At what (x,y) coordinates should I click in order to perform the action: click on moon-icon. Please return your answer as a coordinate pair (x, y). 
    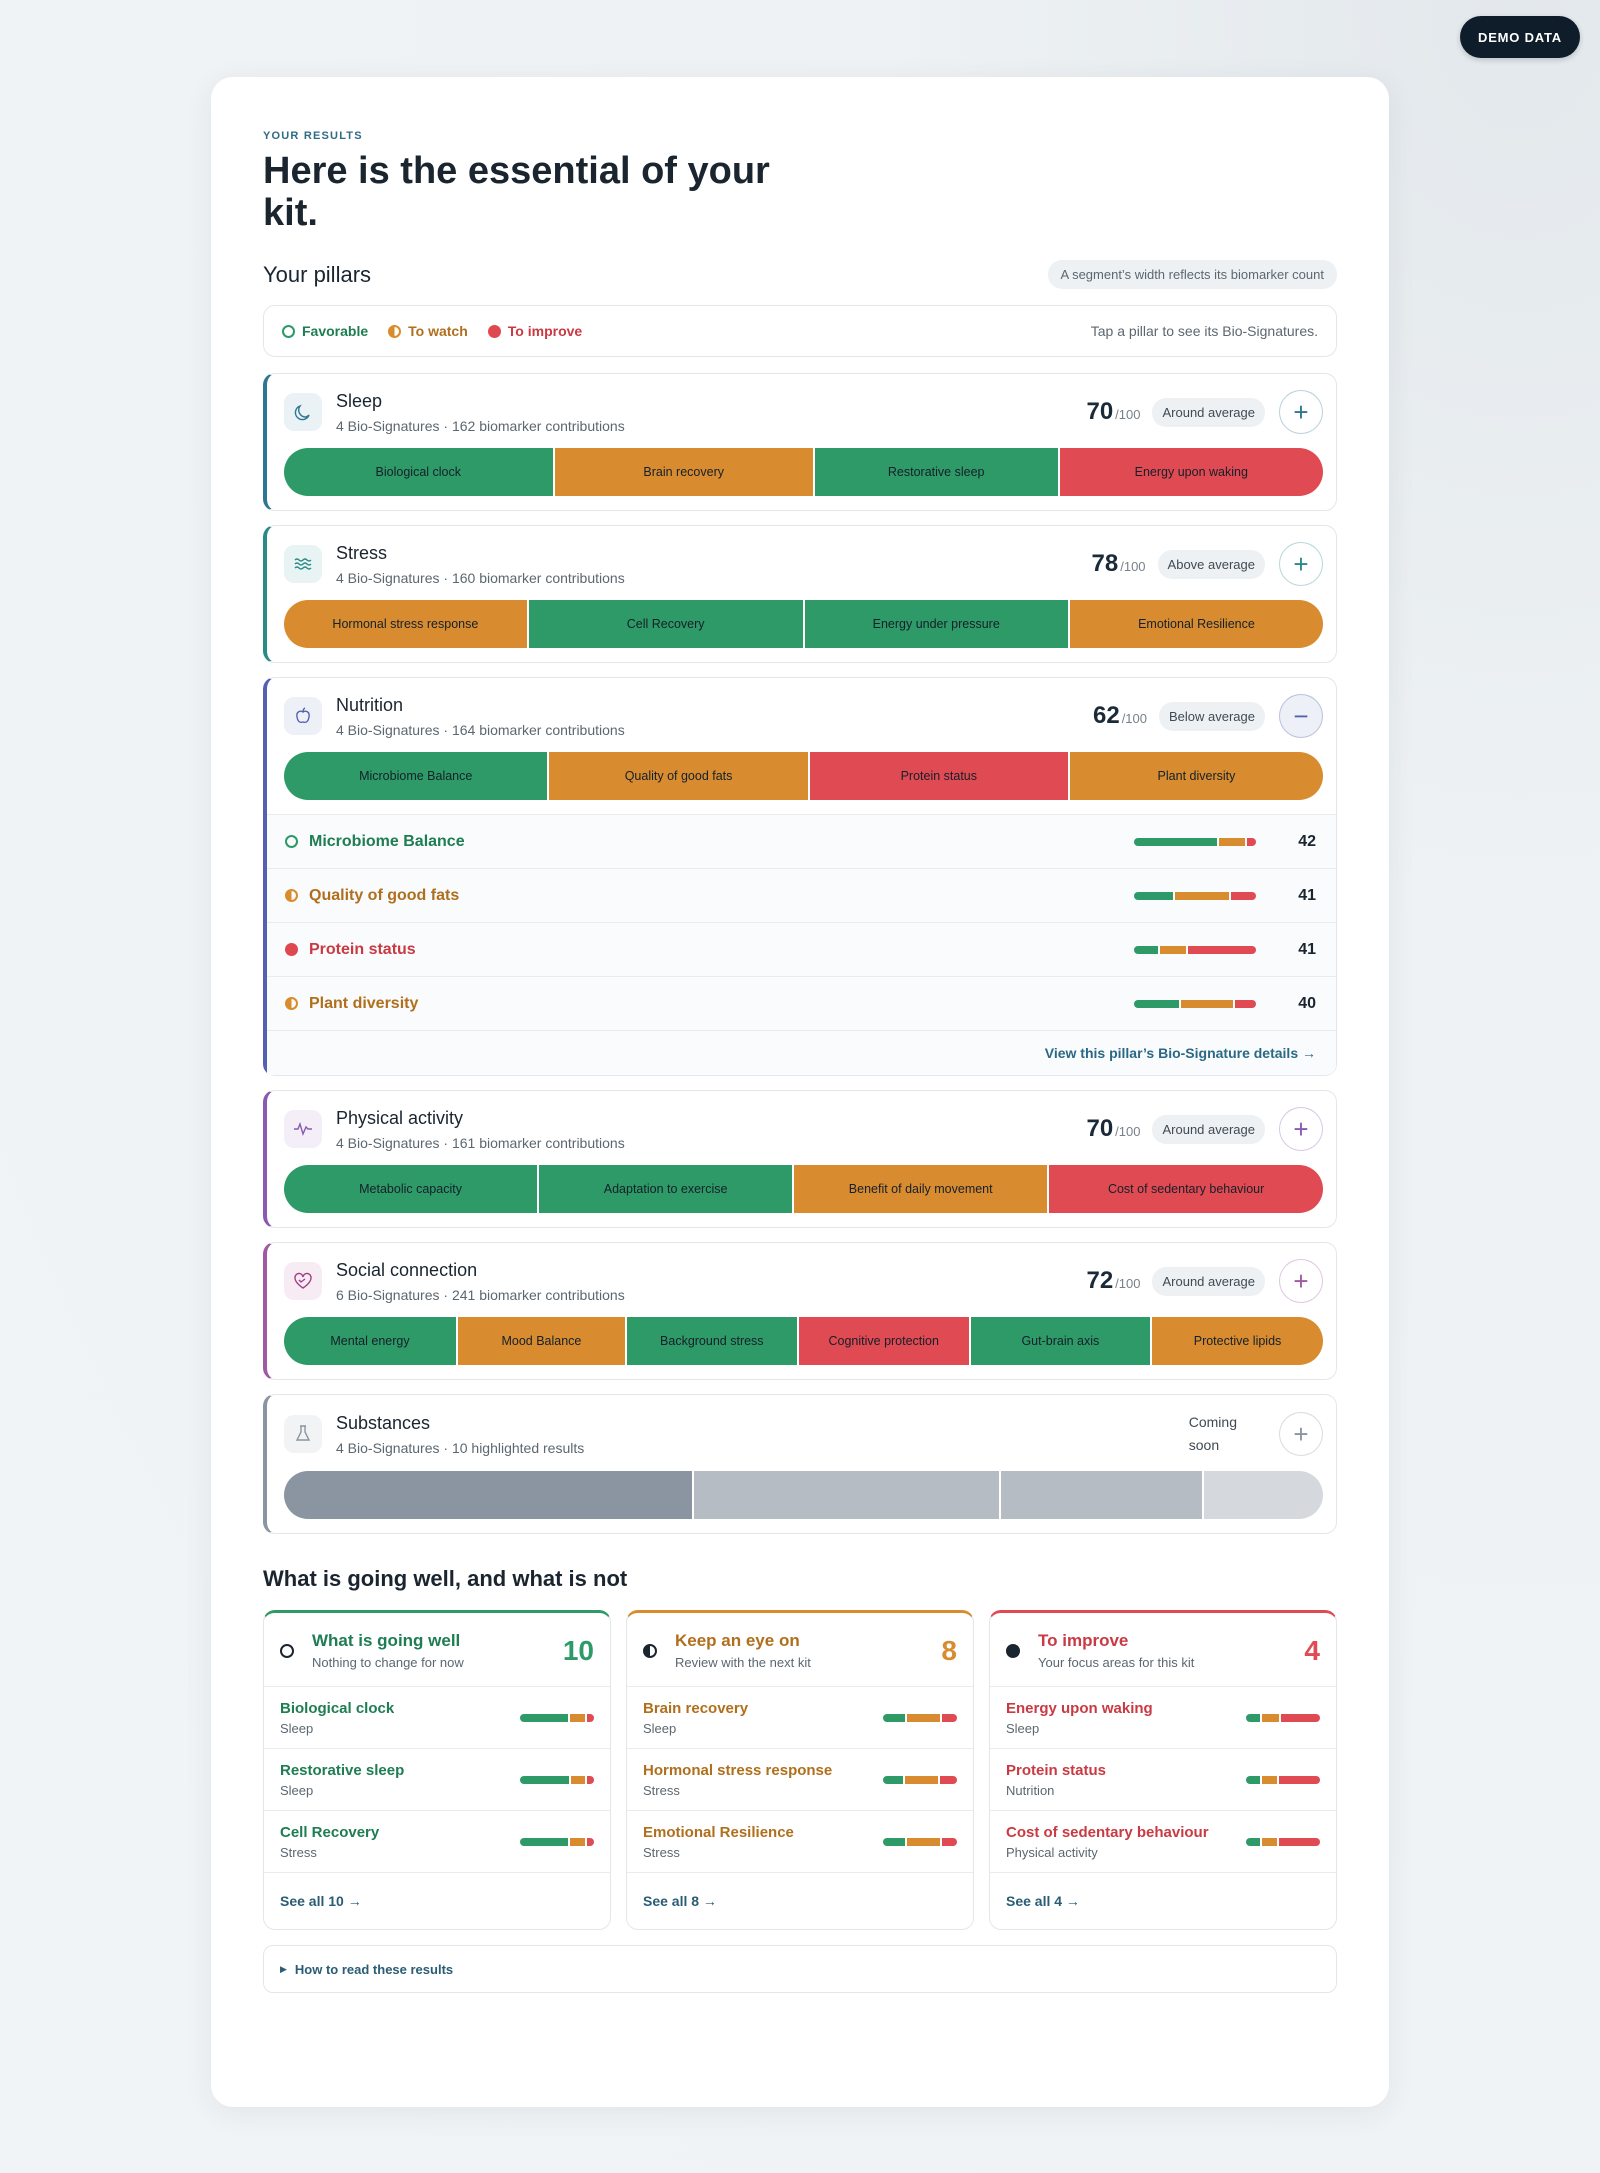
    Looking at the image, I should click on (303, 412).